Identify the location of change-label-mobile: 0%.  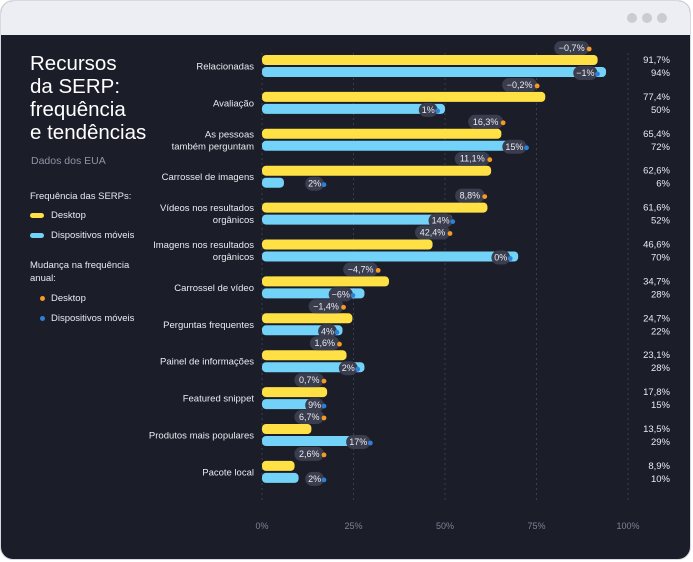
(500, 258).